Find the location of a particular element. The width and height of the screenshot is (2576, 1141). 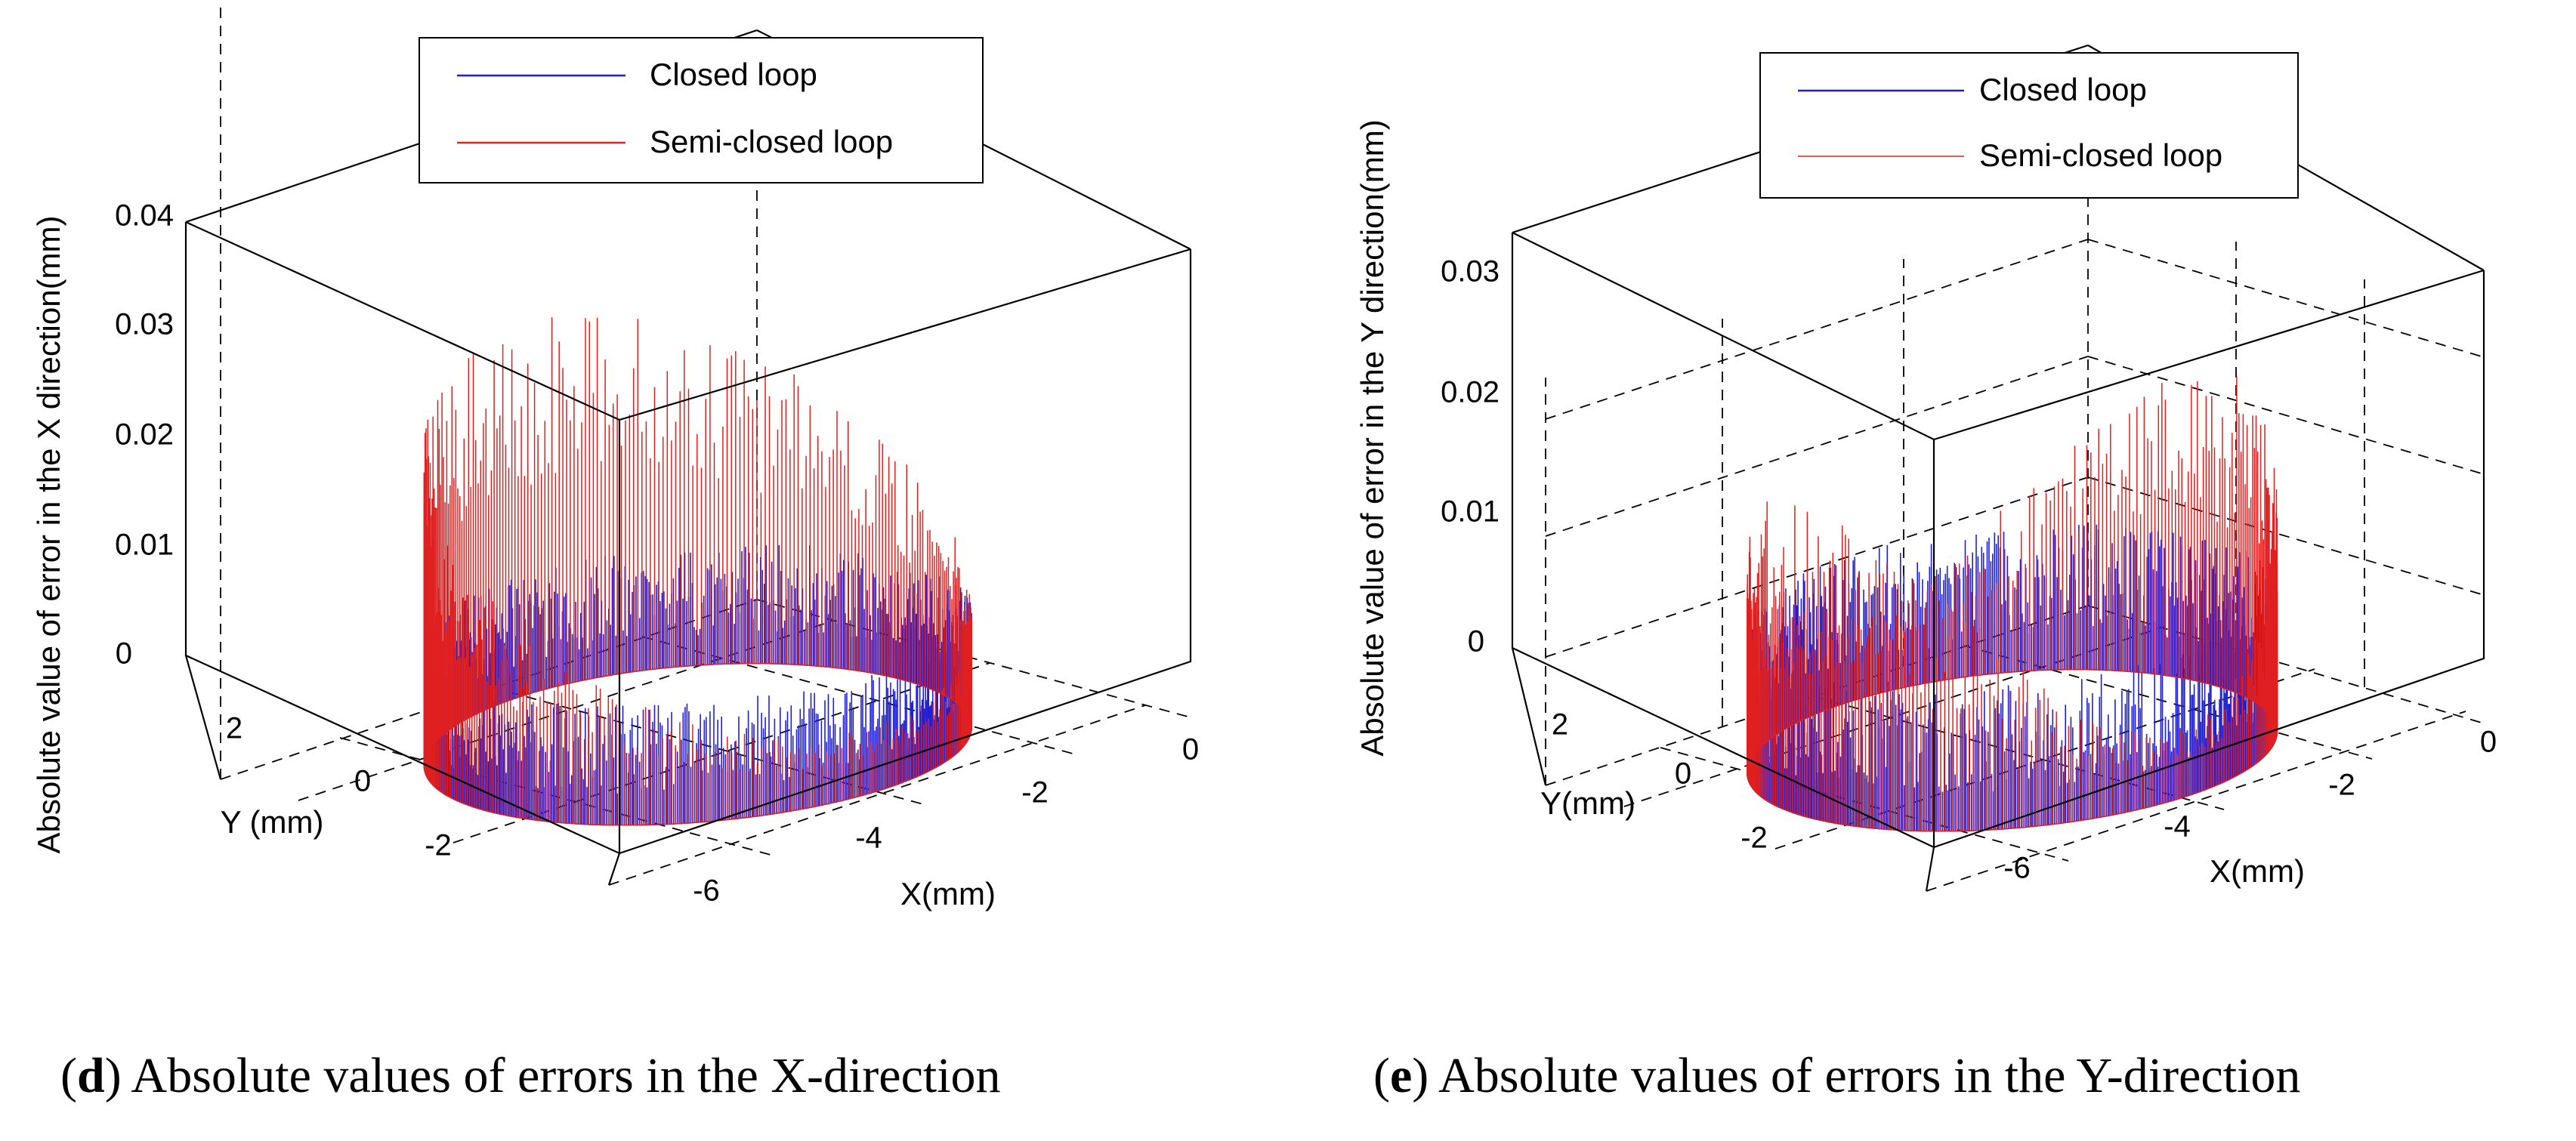

panel-d-series-semi-closed-loop is located at coordinates (697, 571).